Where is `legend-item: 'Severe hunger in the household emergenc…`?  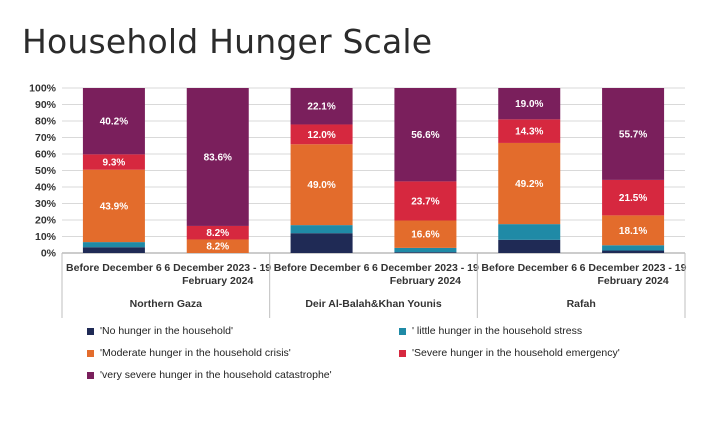
legend-item: 'Severe hunger in the household emergenc… is located at coordinates (509, 353).